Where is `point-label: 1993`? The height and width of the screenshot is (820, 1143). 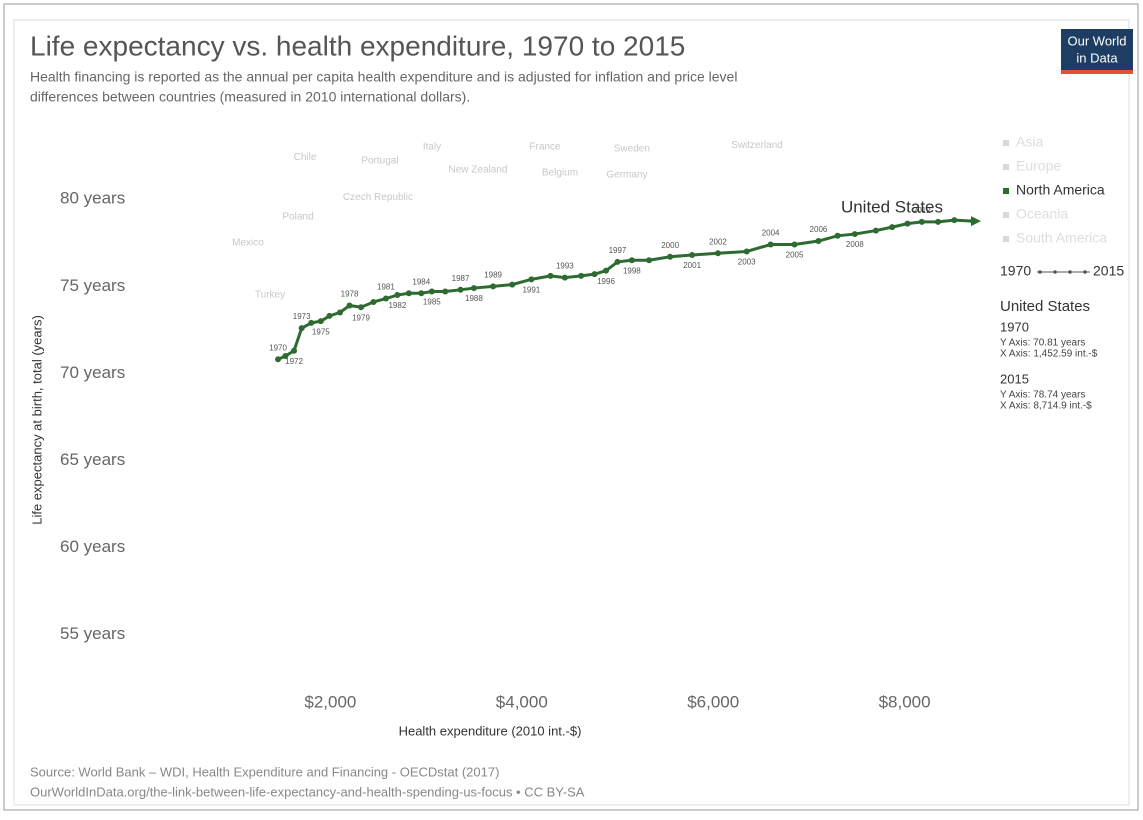
point-label: 1993 is located at coordinates (565, 266).